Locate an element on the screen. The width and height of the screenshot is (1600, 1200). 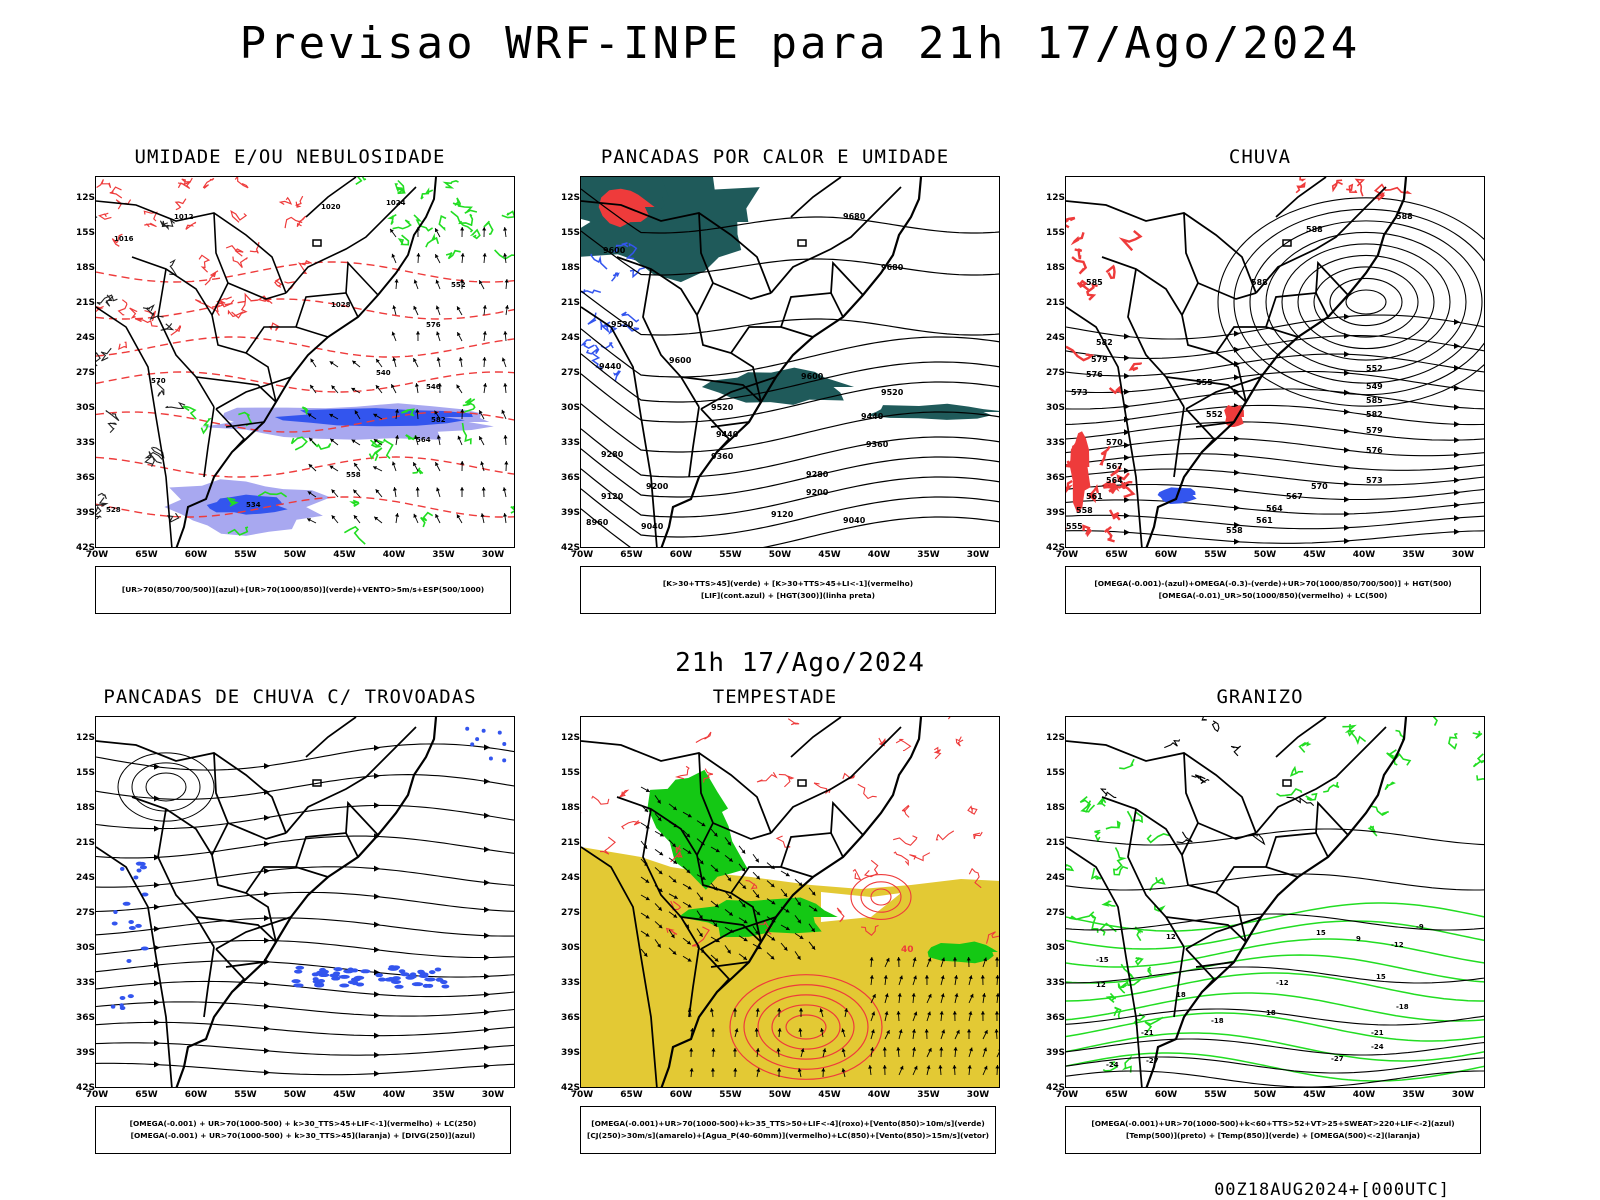
latitude-tick: 12S is located at coordinates (85, 198).